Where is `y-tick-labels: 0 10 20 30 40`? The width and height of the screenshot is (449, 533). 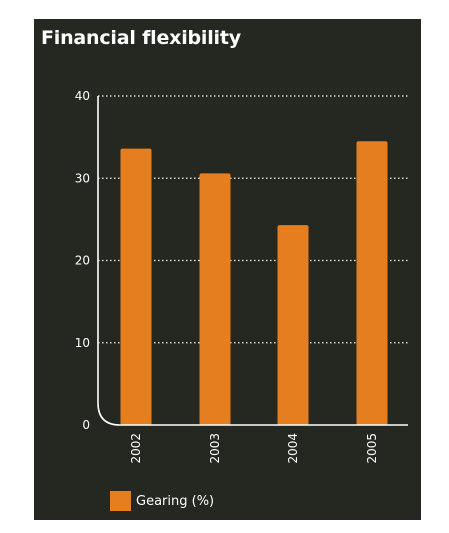 y-tick-labels: 0 10 20 30 40 is located at coordinates (82, 260).